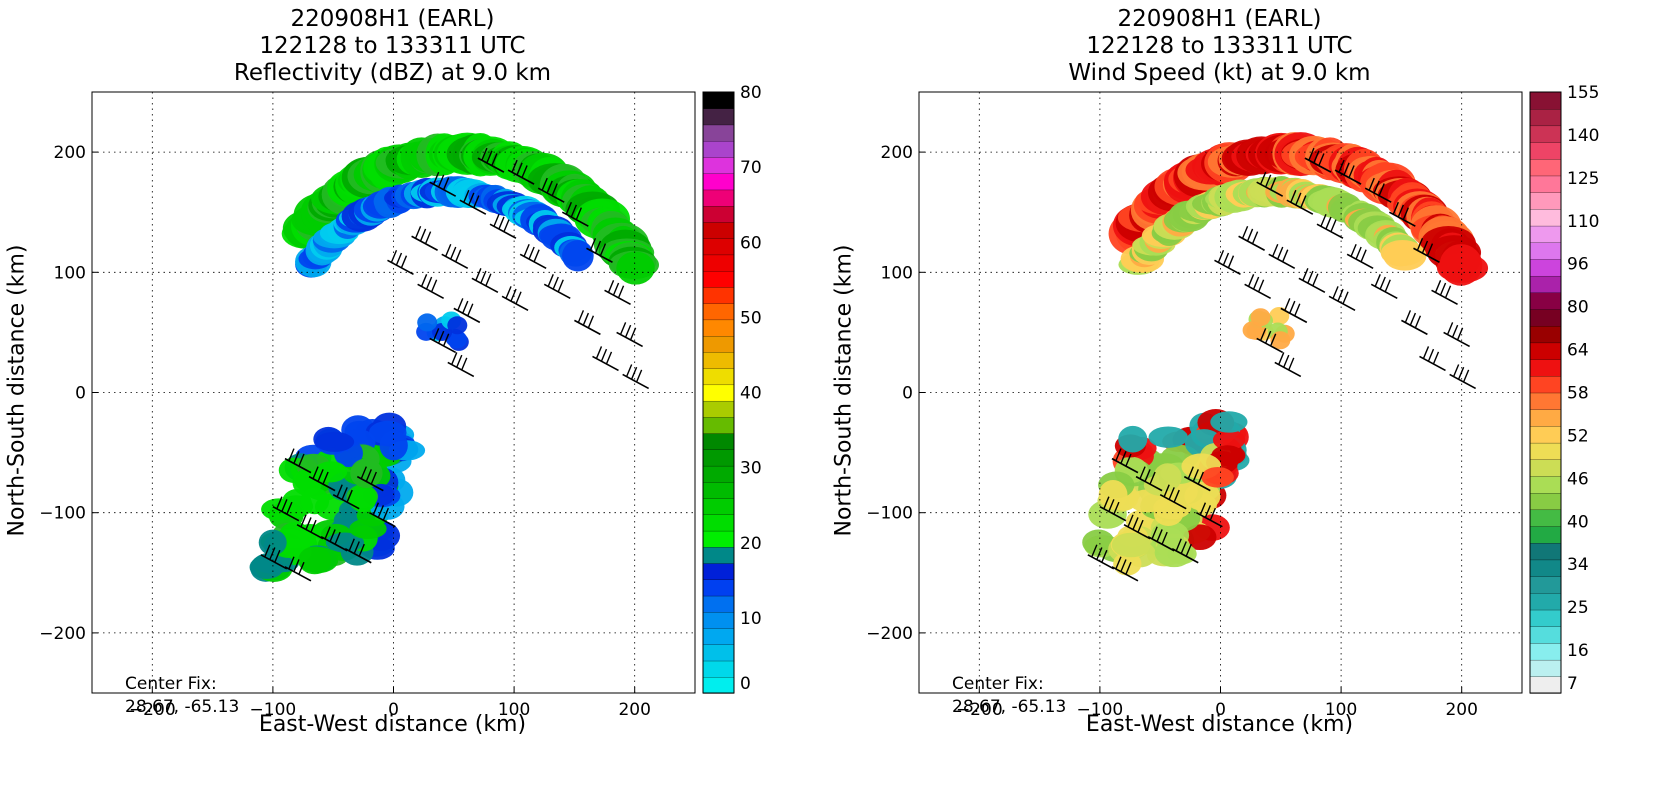  What do you see at coordinates (1572, 684) in the screenshot?
I see `colorbar-tick-label: 7` at bounding box center [1572, 684].